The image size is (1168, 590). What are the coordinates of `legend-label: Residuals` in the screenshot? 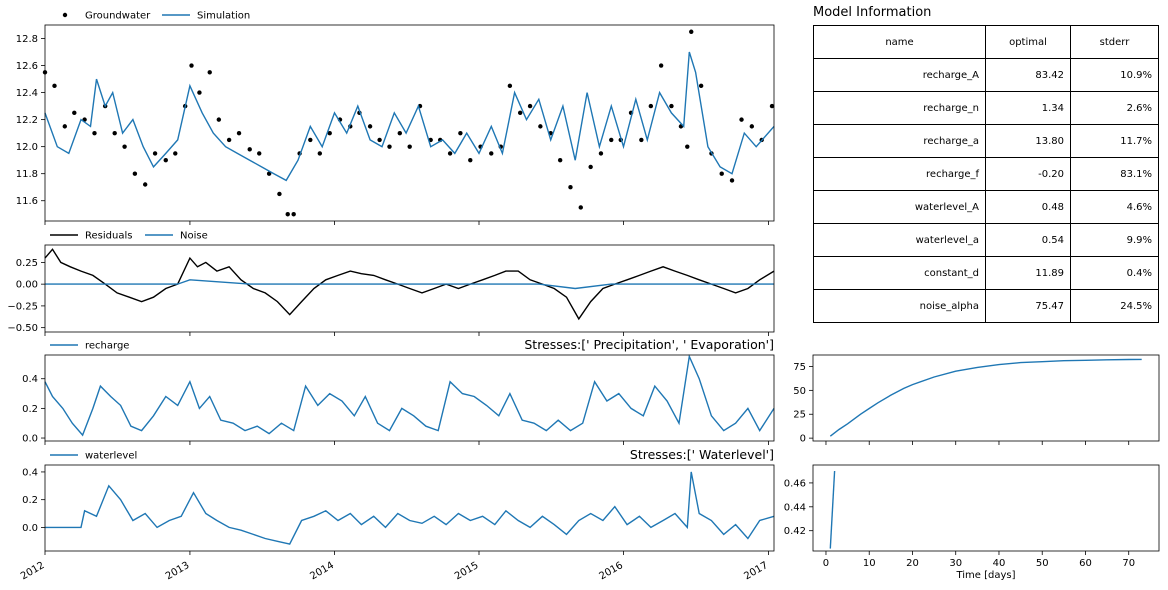 It's located at (108, 236).